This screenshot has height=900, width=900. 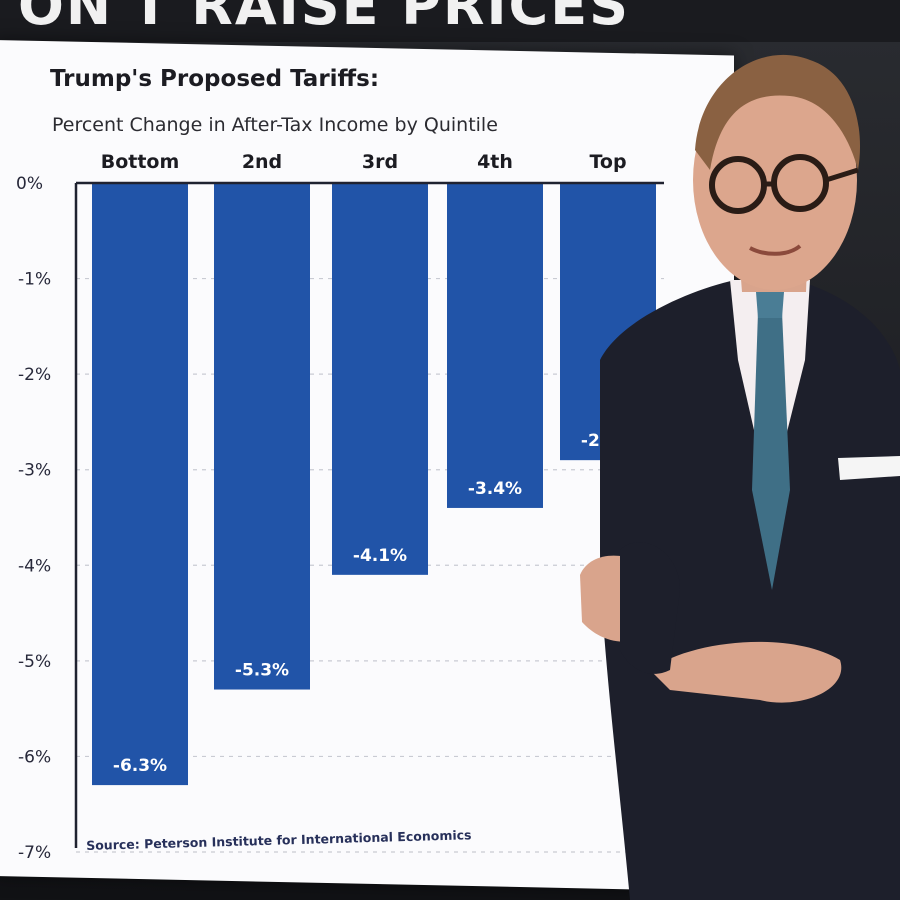 I want to click on value-label: -5.3%, so click(x=262, y=671).